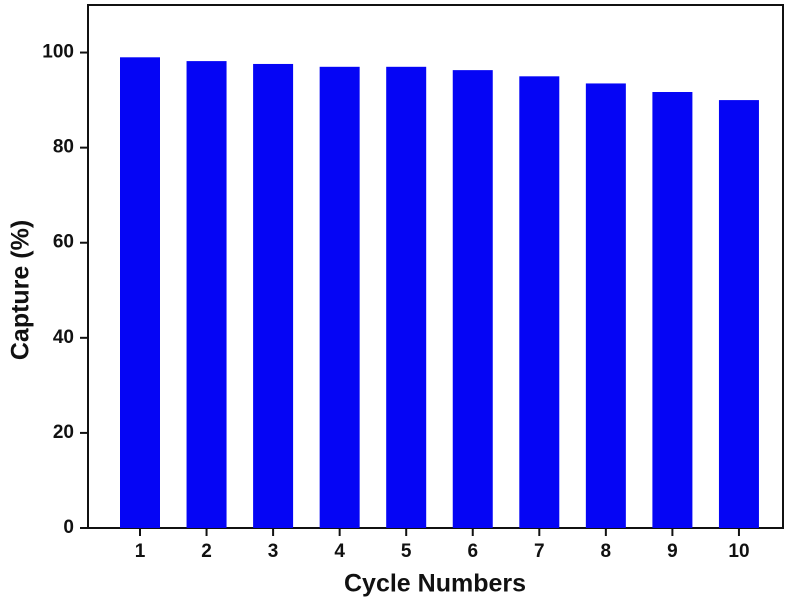  Describe the element at coordinates (58, 52) in the screenshot. I see `y-tick-label: 100` at that location.